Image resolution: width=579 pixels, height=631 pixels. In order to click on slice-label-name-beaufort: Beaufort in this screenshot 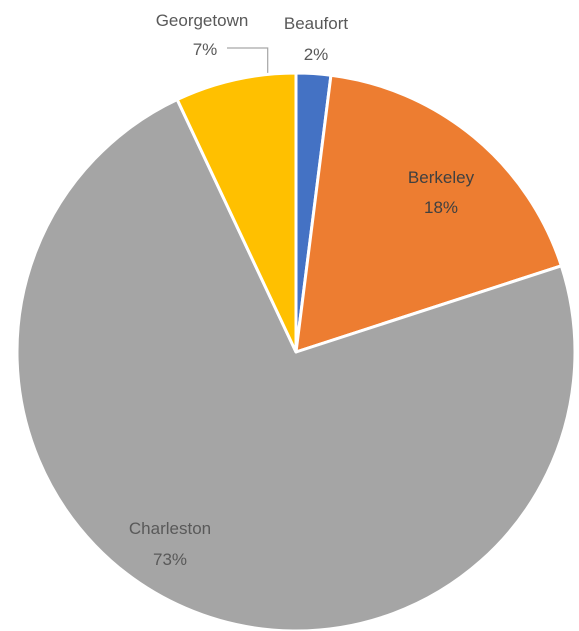, I will do `click(316, 23)`.